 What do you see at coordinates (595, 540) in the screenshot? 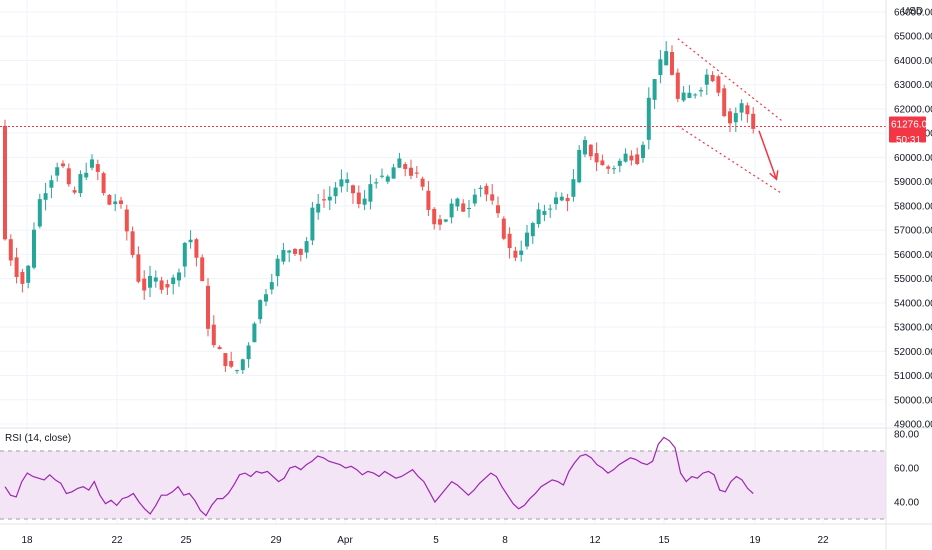
I see `time-tick-label: 12` at bounding box center [595, 540].